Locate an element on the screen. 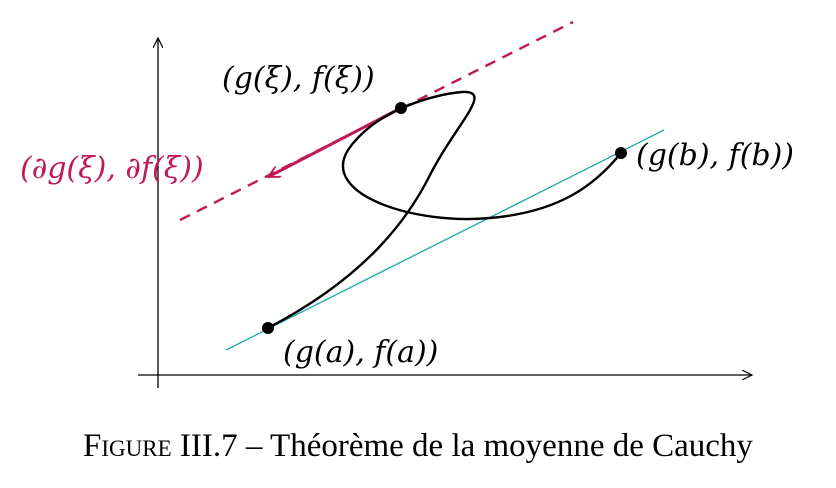 This screenshot has height=488, width=836. label-point-xi: (g(ξ), f(ξ)) is located at coordinates (298, 78).